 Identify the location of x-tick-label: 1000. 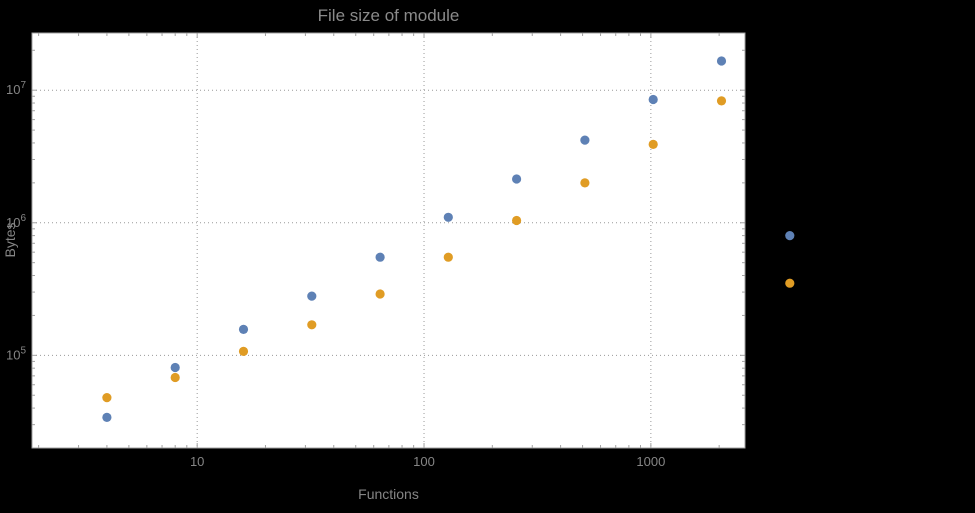
(650, 461).